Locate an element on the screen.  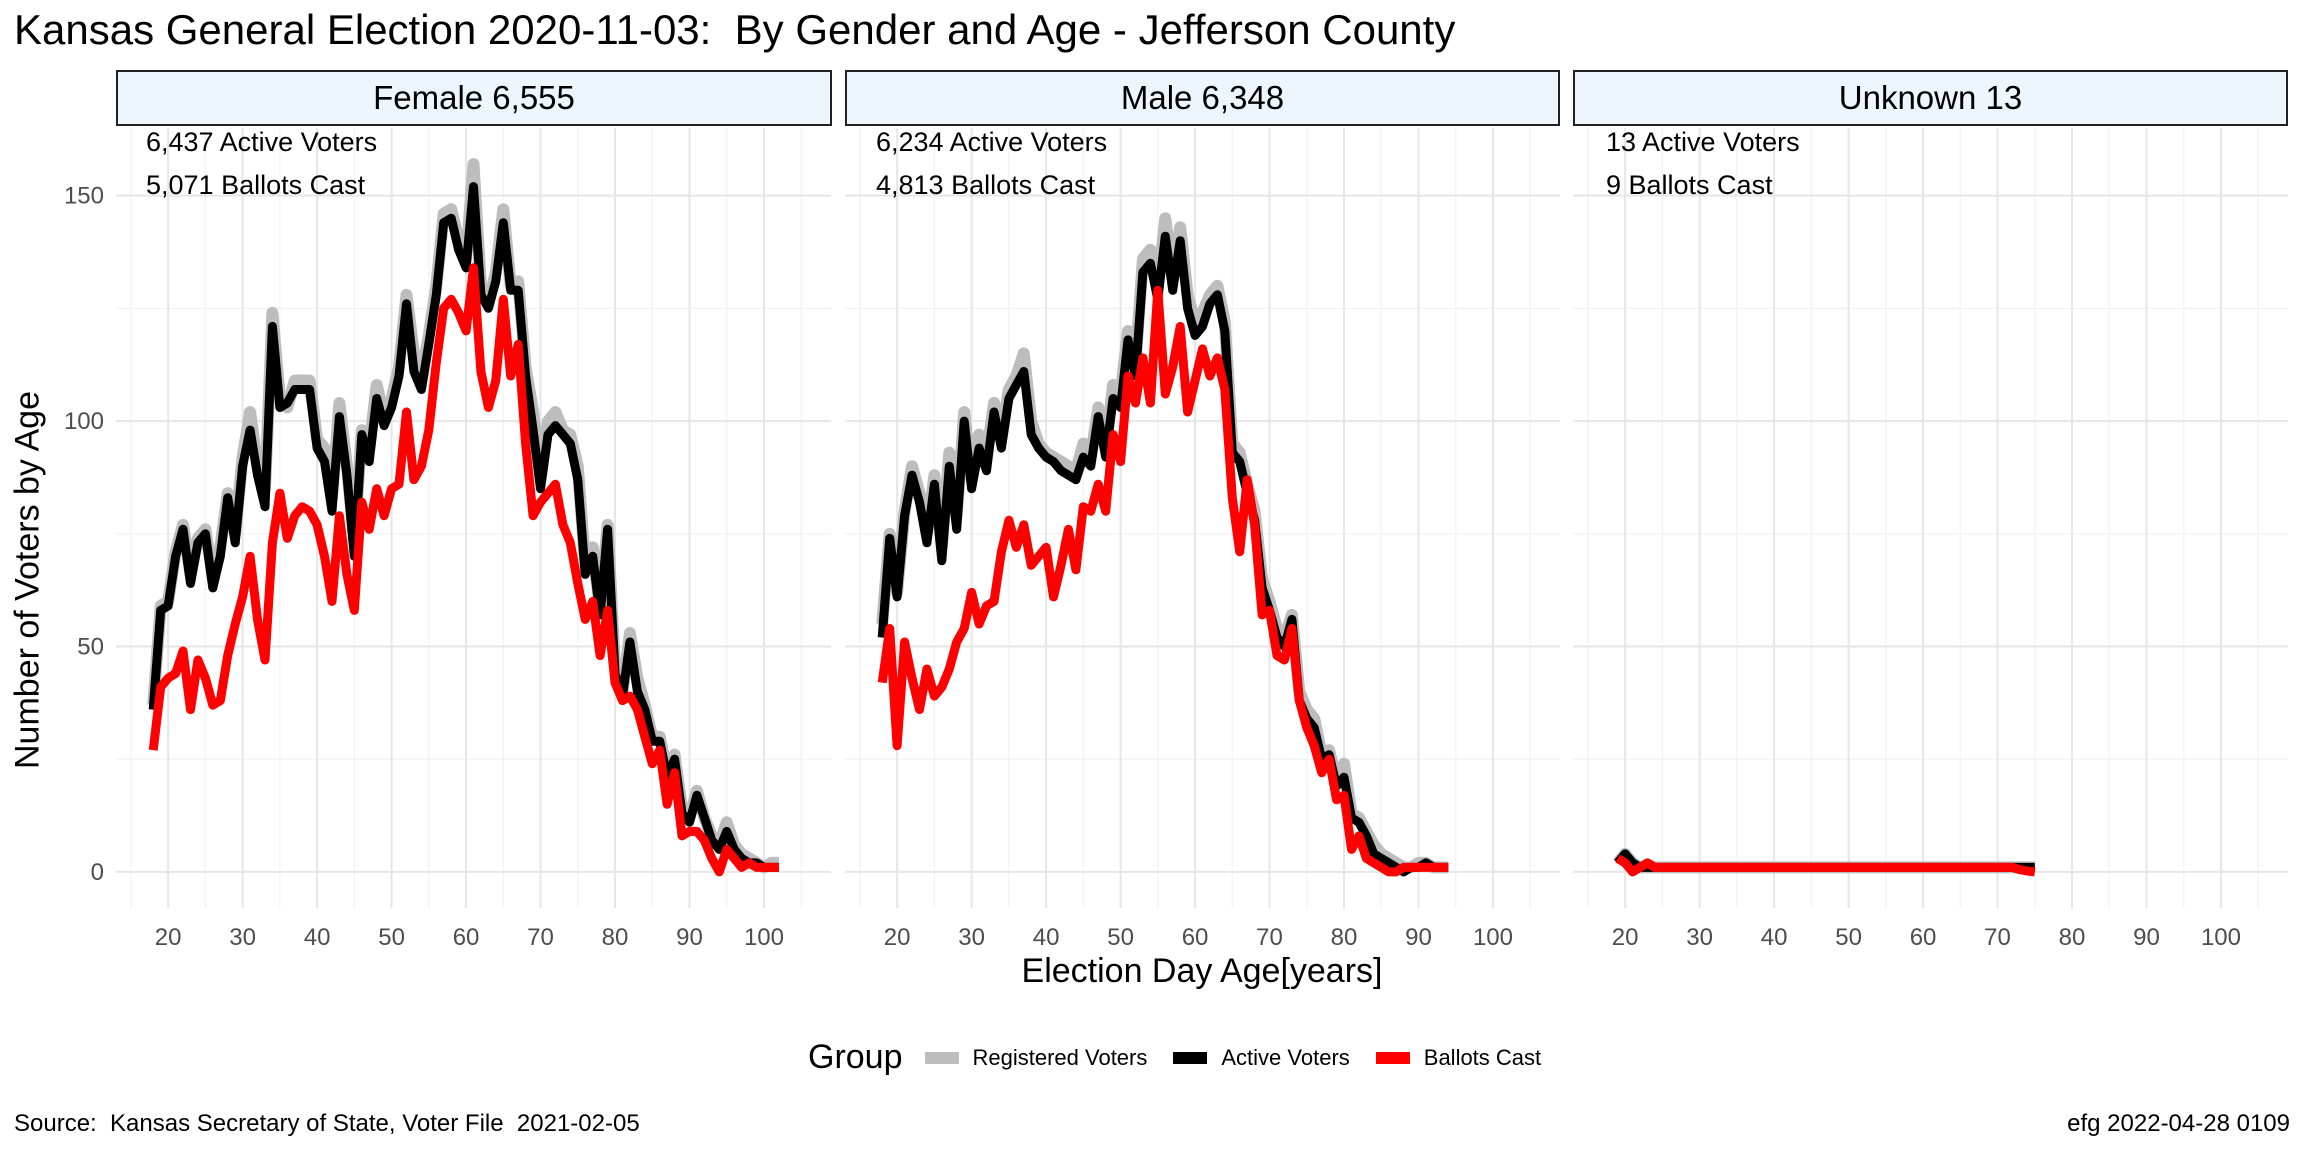
legend-key-ballots is located at coordinates (1392, 1057).